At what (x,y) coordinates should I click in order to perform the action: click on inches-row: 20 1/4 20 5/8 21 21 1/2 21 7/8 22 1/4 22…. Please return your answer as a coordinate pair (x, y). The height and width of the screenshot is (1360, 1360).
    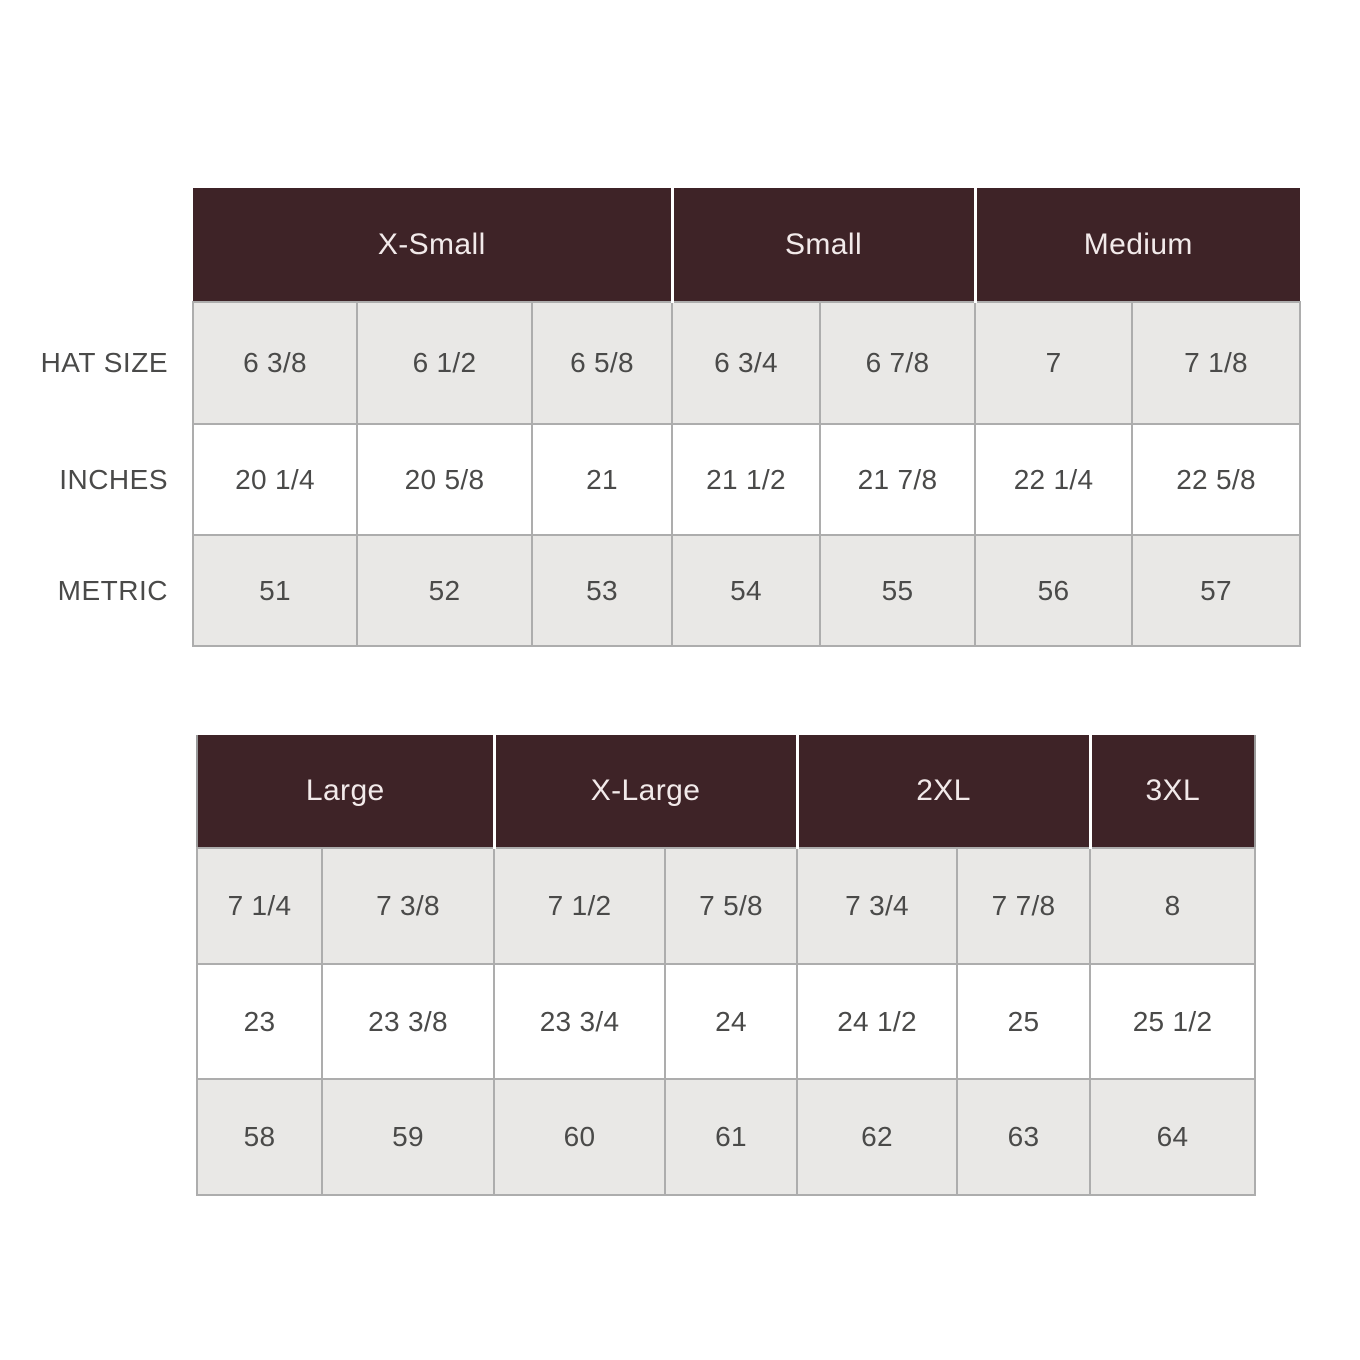
    Looking at the image, I should click on (747, 479).